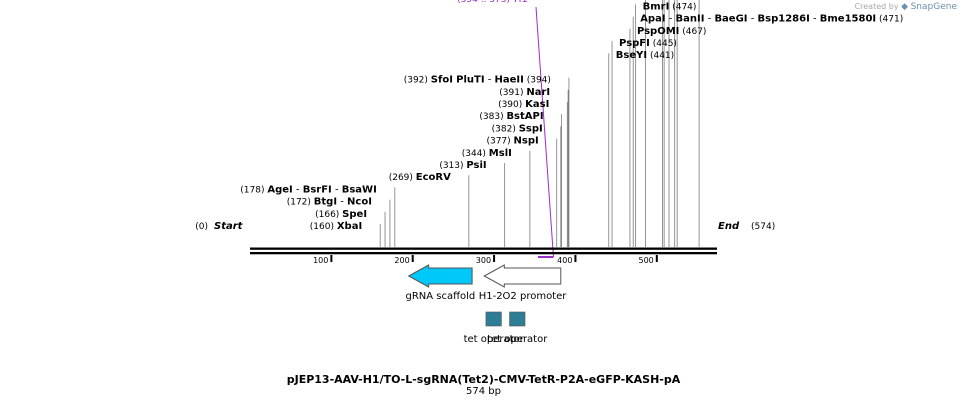 This screenshot has height=408, width=967. I want to click on site-position: (172), so click(300, 203).